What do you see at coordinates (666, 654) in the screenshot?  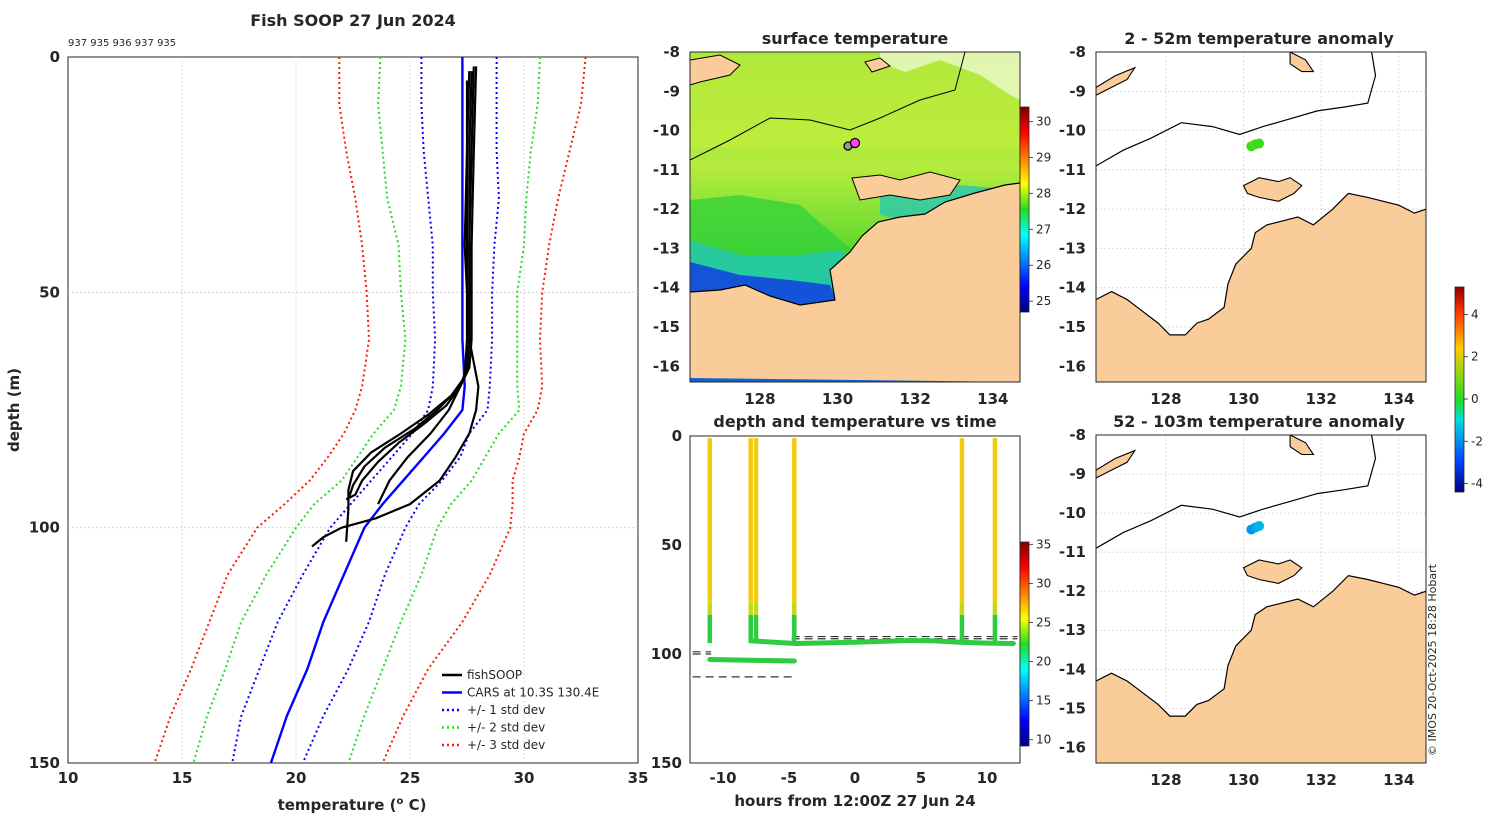 I see `timeseries-y-tick-label: 100` at bounding box center [666, 654].